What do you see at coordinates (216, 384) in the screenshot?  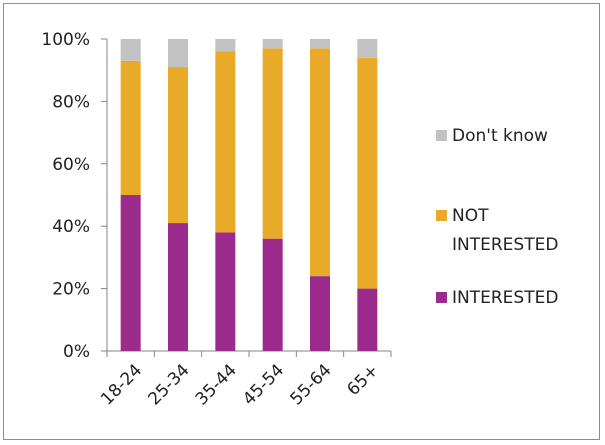 I see `x-tick-label: 35-44` at bounding box center [216, 384].